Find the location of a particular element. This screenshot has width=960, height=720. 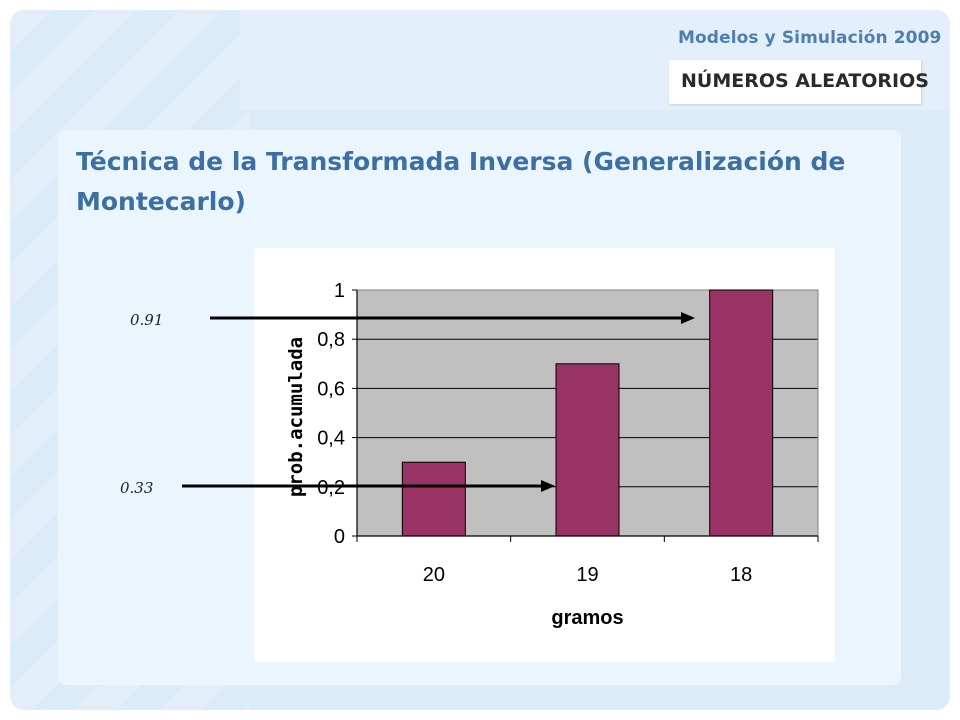

x-axis-title: gramos is located at coordinates (587, 618).